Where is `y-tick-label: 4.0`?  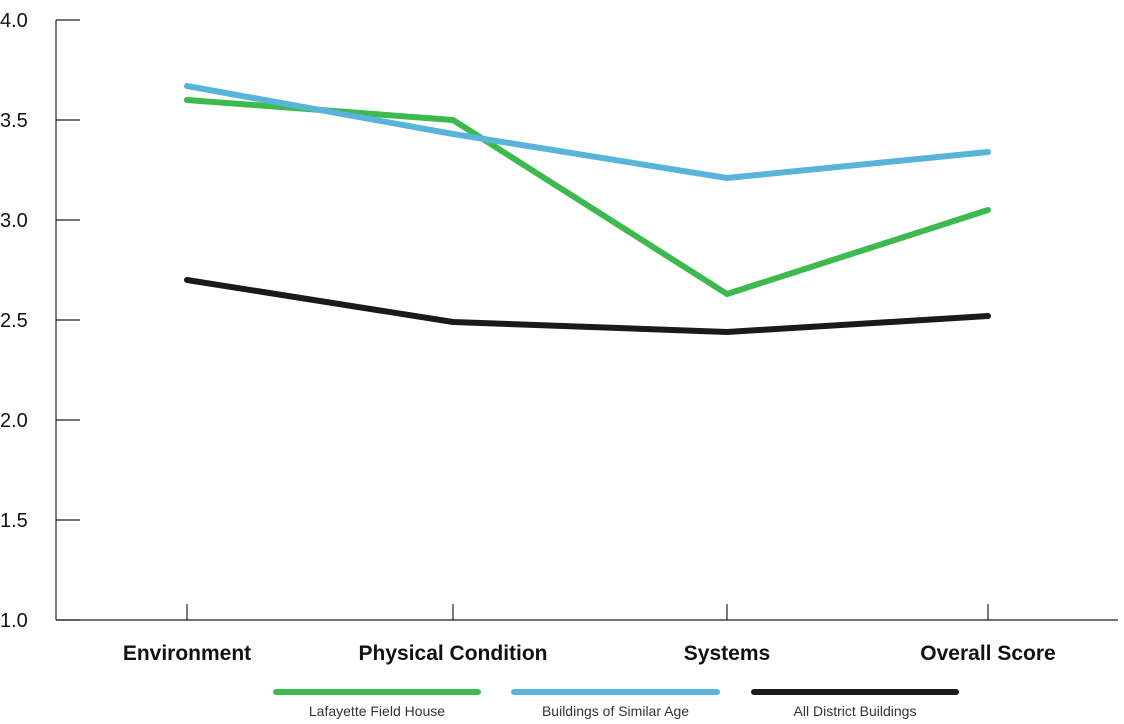 y-tick-label: 4.0 is located at coordinates (14, 21).